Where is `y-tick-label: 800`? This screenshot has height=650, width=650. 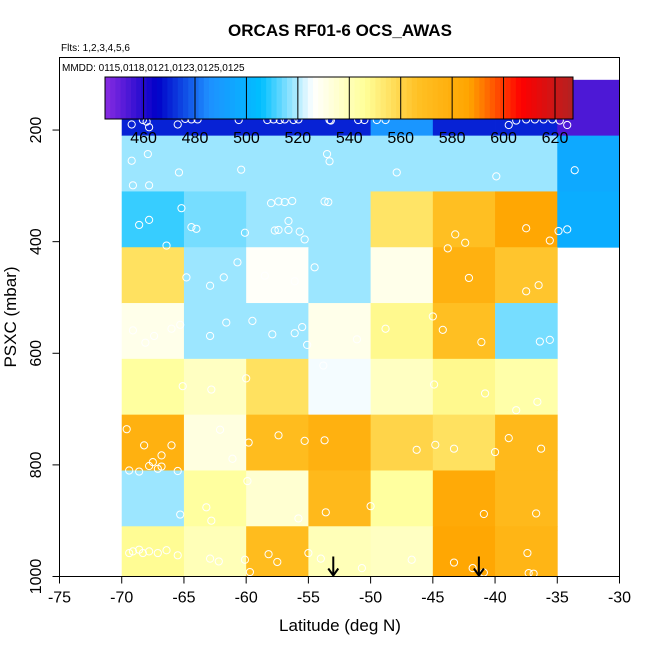
y-tick-label: 800 is located at coordinates (36, 464).